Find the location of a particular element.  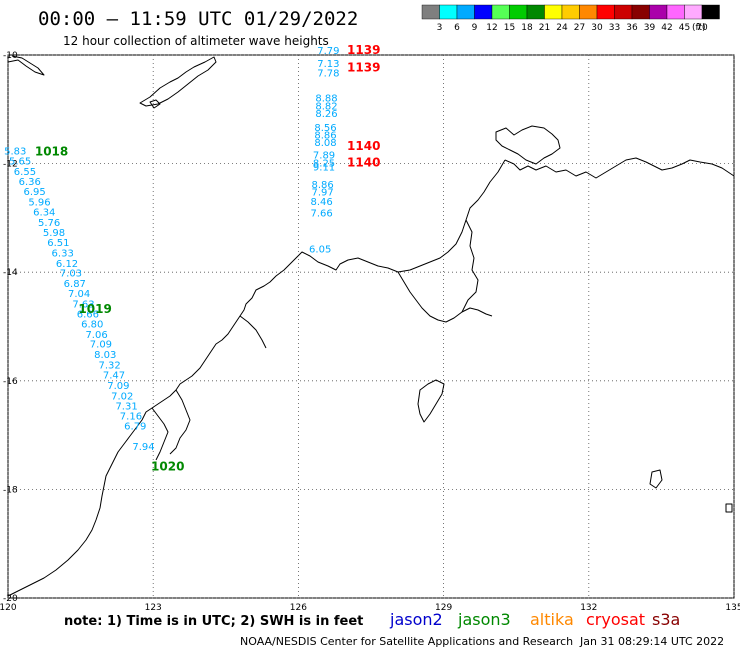

latitude-label: -12 is located at coordinates (10, 165).